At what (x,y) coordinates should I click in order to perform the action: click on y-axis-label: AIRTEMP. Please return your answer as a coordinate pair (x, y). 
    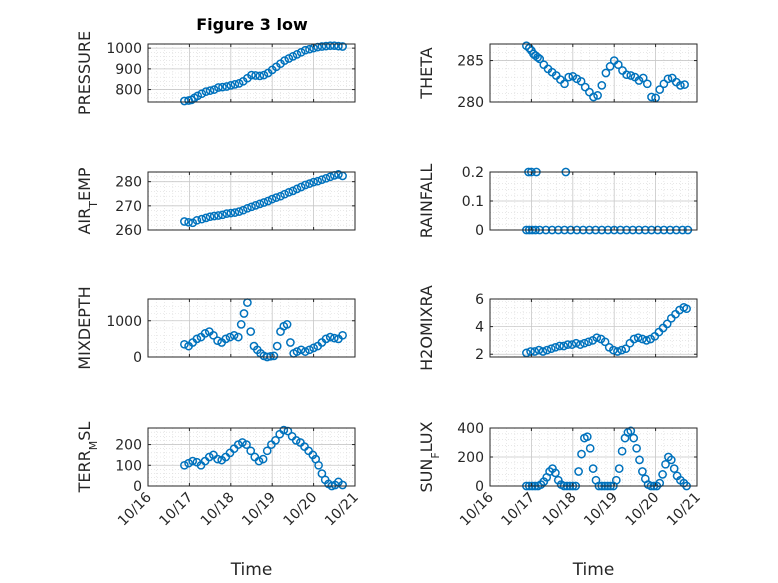
    Looking at the image, I should click on (87, 200).